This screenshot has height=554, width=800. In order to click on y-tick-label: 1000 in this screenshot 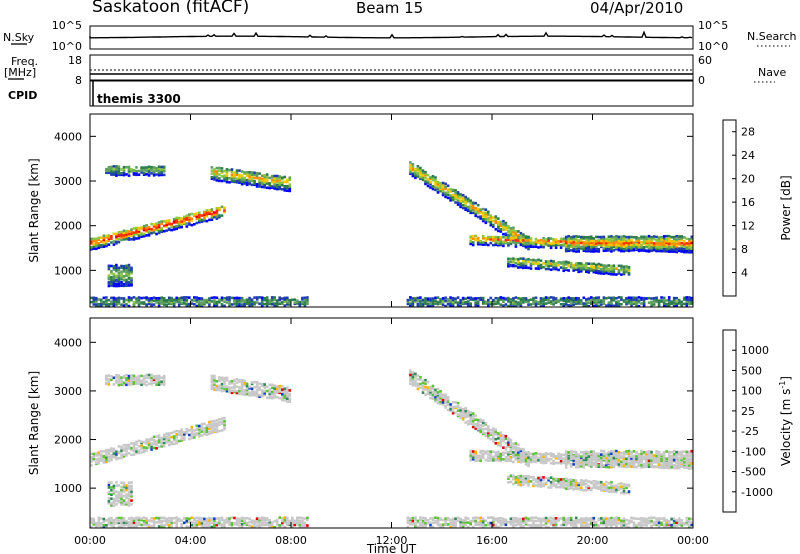, I will do `click(68, 270)`.